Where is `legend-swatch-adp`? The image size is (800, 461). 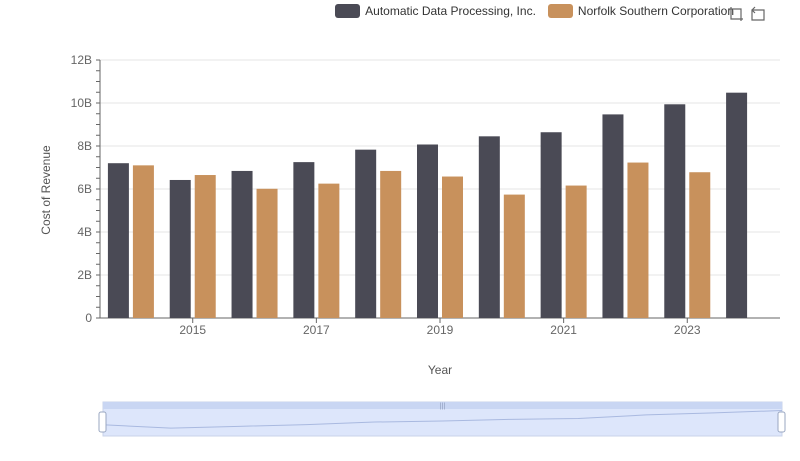 legend-swatch-adp is located at coordinates (348, 11).